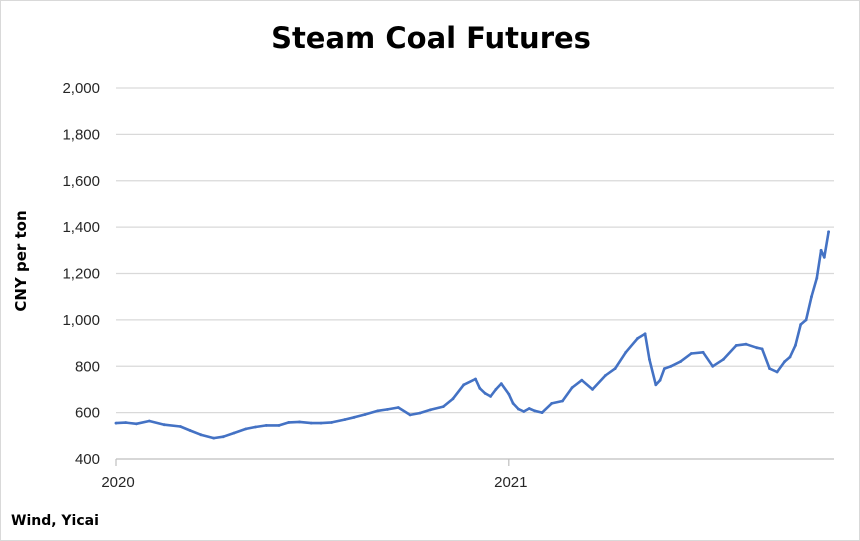 The height and width of the screenshot is (541, 860). I want to click on y-tick-label: 1,200, so click(81, 274).